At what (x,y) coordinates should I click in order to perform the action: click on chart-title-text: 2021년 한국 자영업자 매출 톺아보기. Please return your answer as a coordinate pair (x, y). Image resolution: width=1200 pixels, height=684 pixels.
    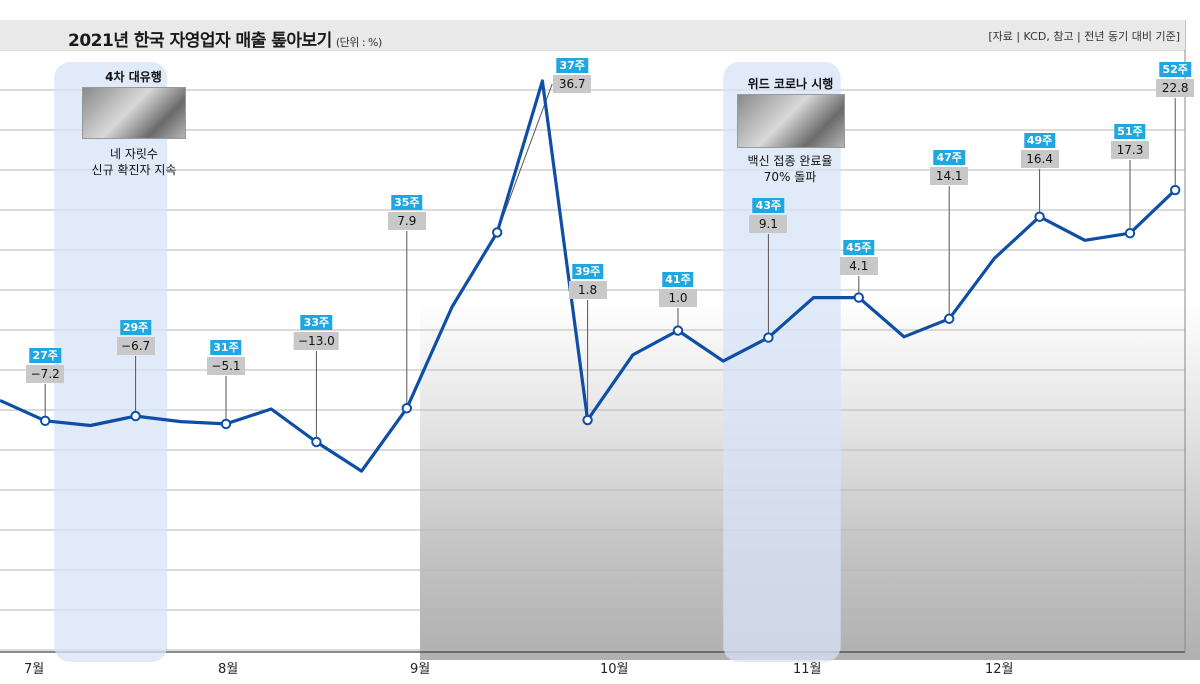
    Looking at the image, I should click on (200, 41).